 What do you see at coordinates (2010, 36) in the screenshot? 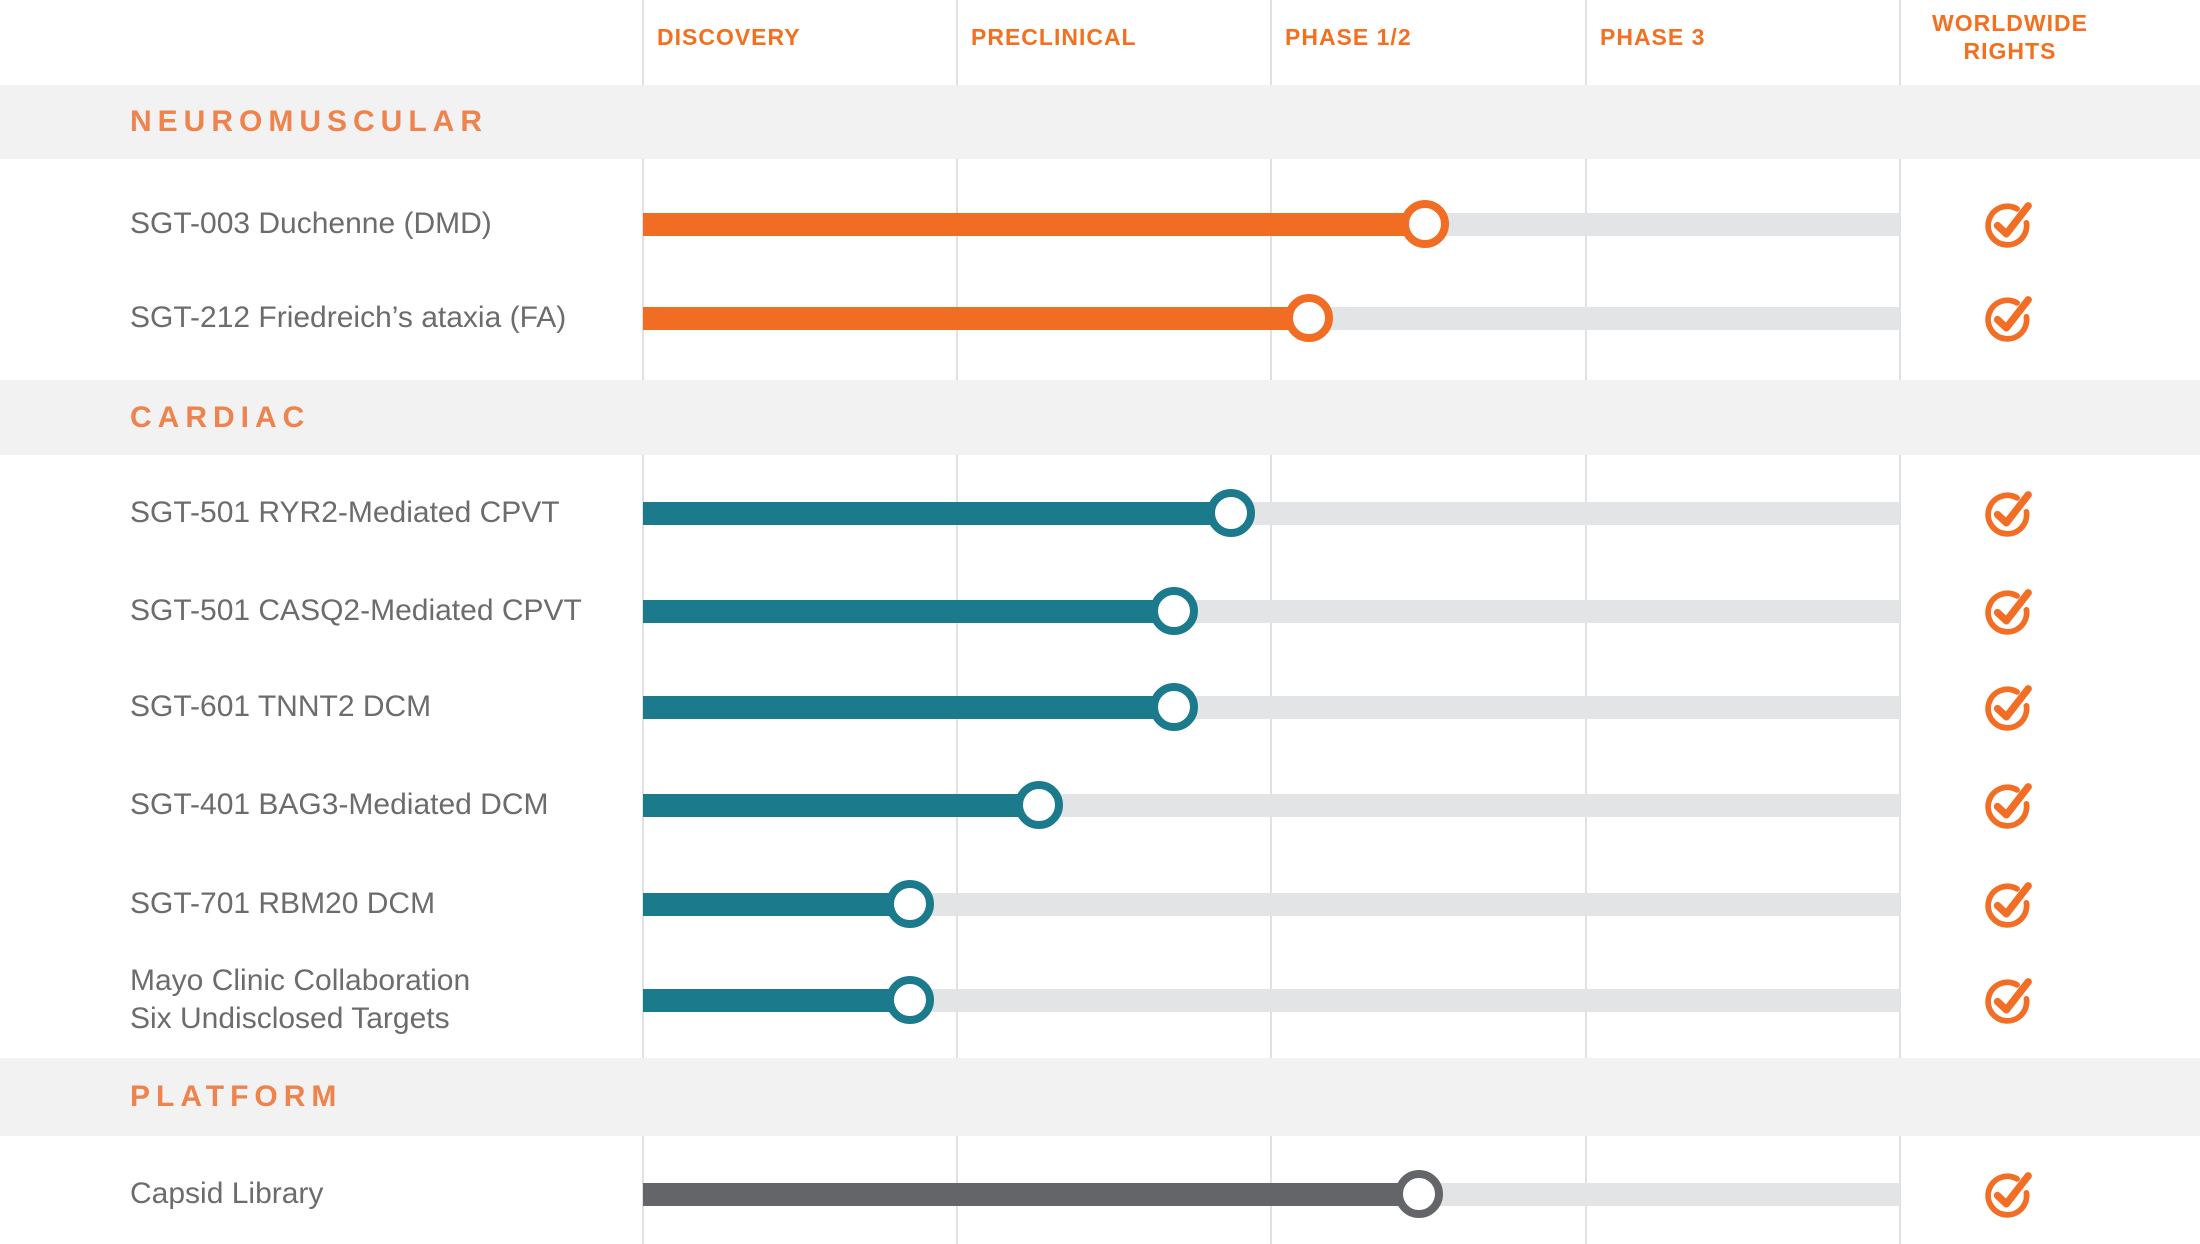
I see `column-header-worldwide-rights: WORLDWIDE RIGHTS` at bounding box center [2010, 36].